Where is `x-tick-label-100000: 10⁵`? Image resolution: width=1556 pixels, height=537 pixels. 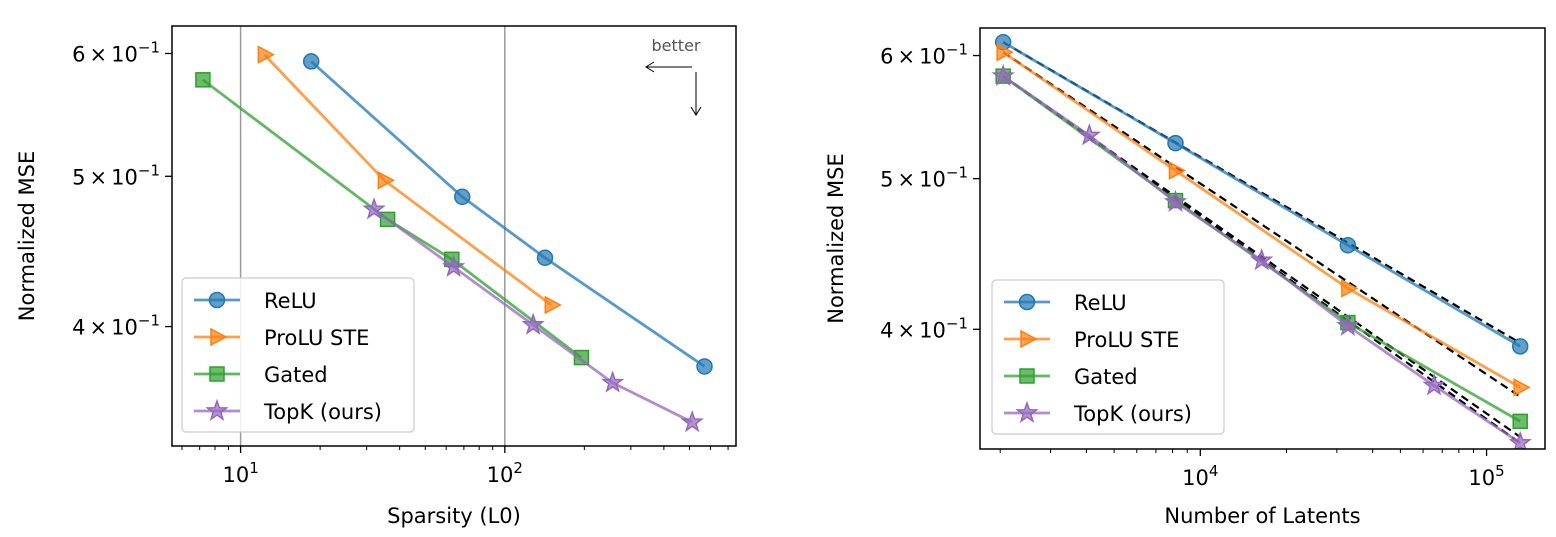
x-tick-label-100000: 10⁵ is located at coordinates (1486, 476).